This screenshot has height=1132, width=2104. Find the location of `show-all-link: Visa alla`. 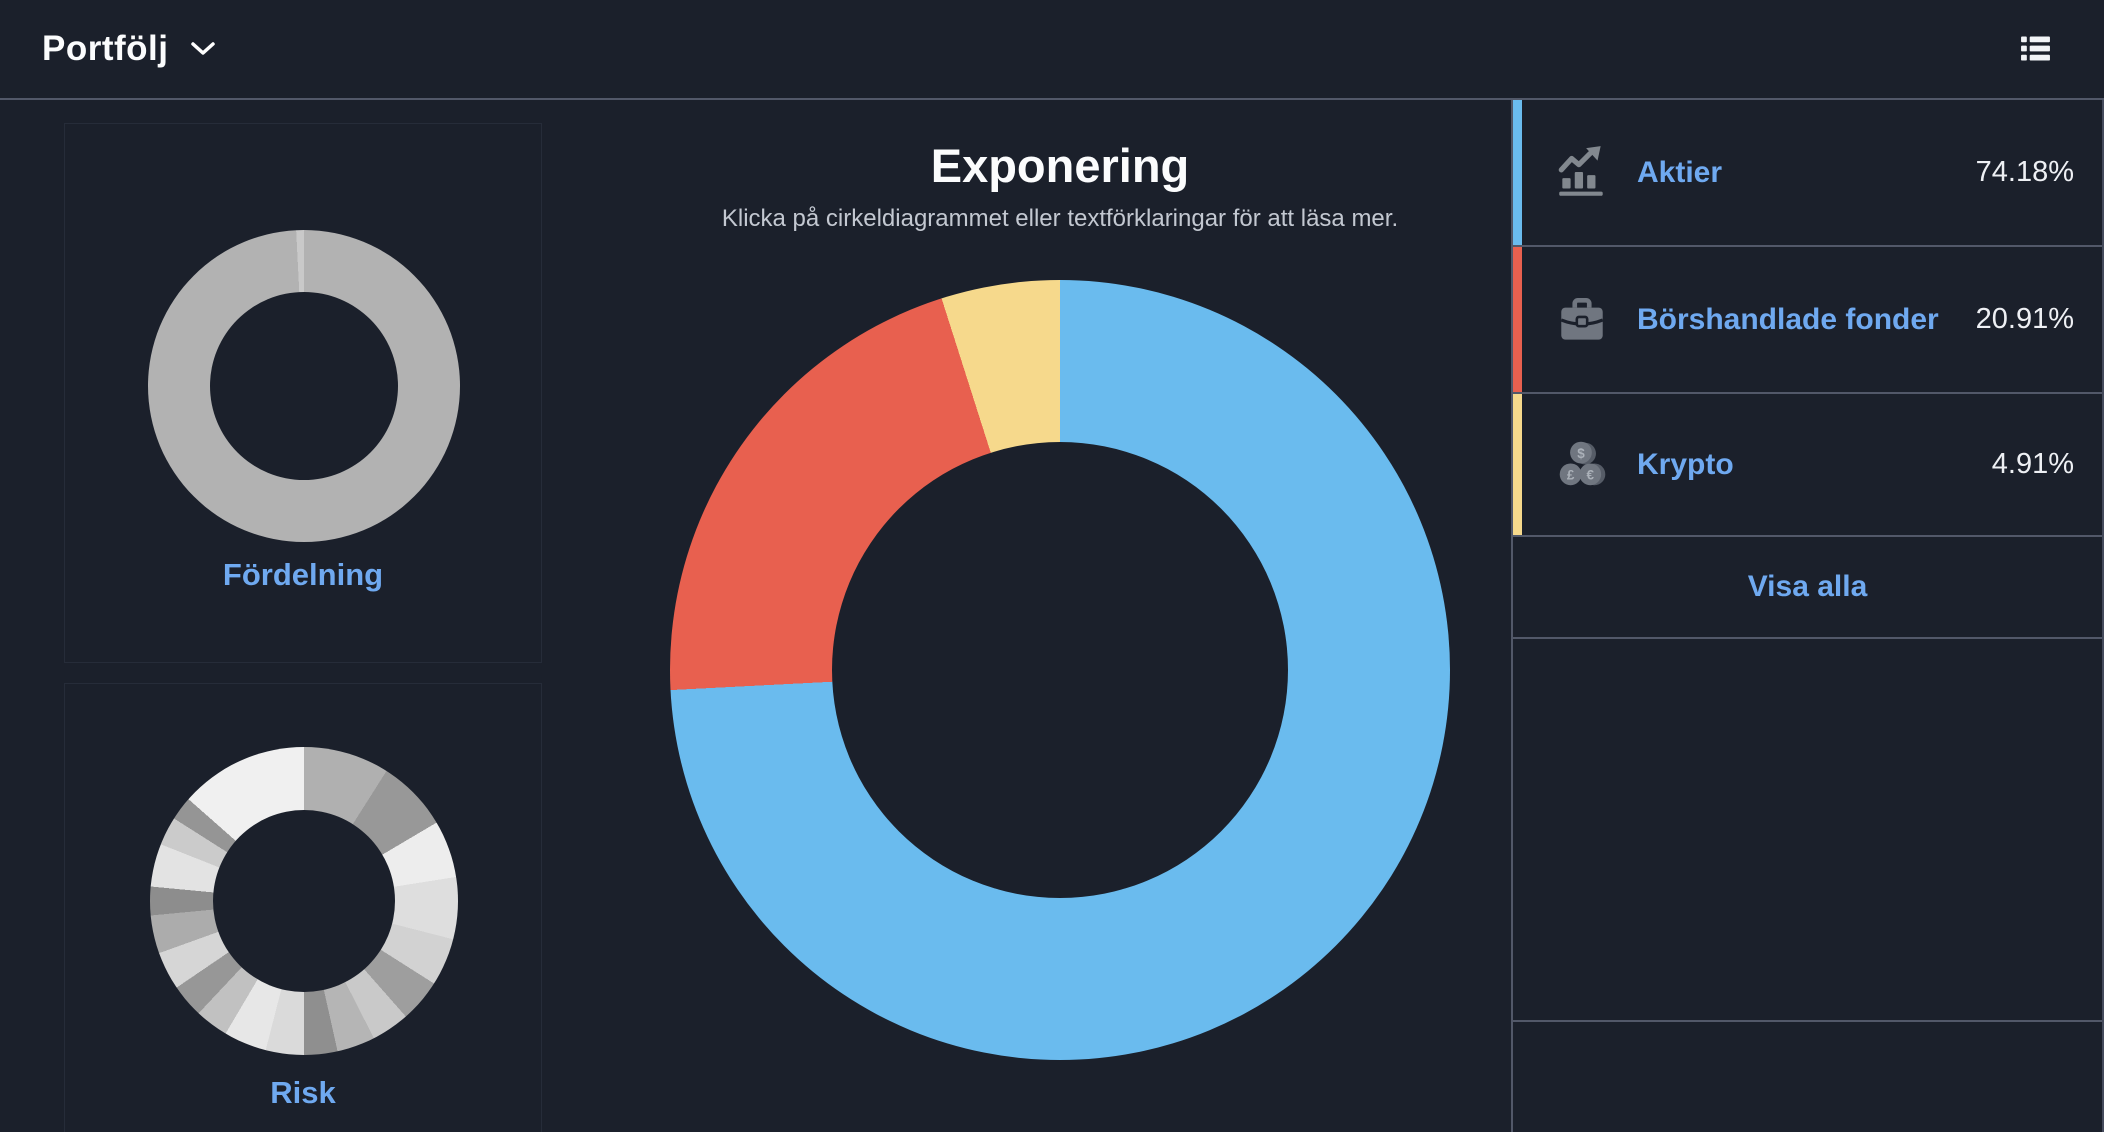

show-all-link: Visa alla is located at coordinates (1807, 588).